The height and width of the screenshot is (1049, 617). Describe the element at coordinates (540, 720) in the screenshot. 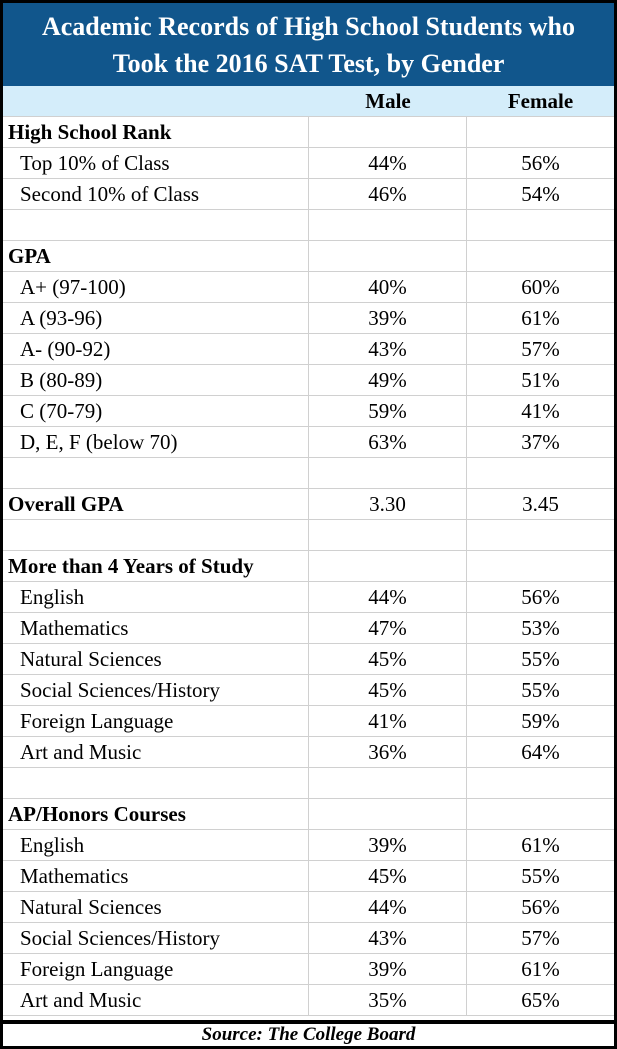

I see `female-value: 59%` at that location.